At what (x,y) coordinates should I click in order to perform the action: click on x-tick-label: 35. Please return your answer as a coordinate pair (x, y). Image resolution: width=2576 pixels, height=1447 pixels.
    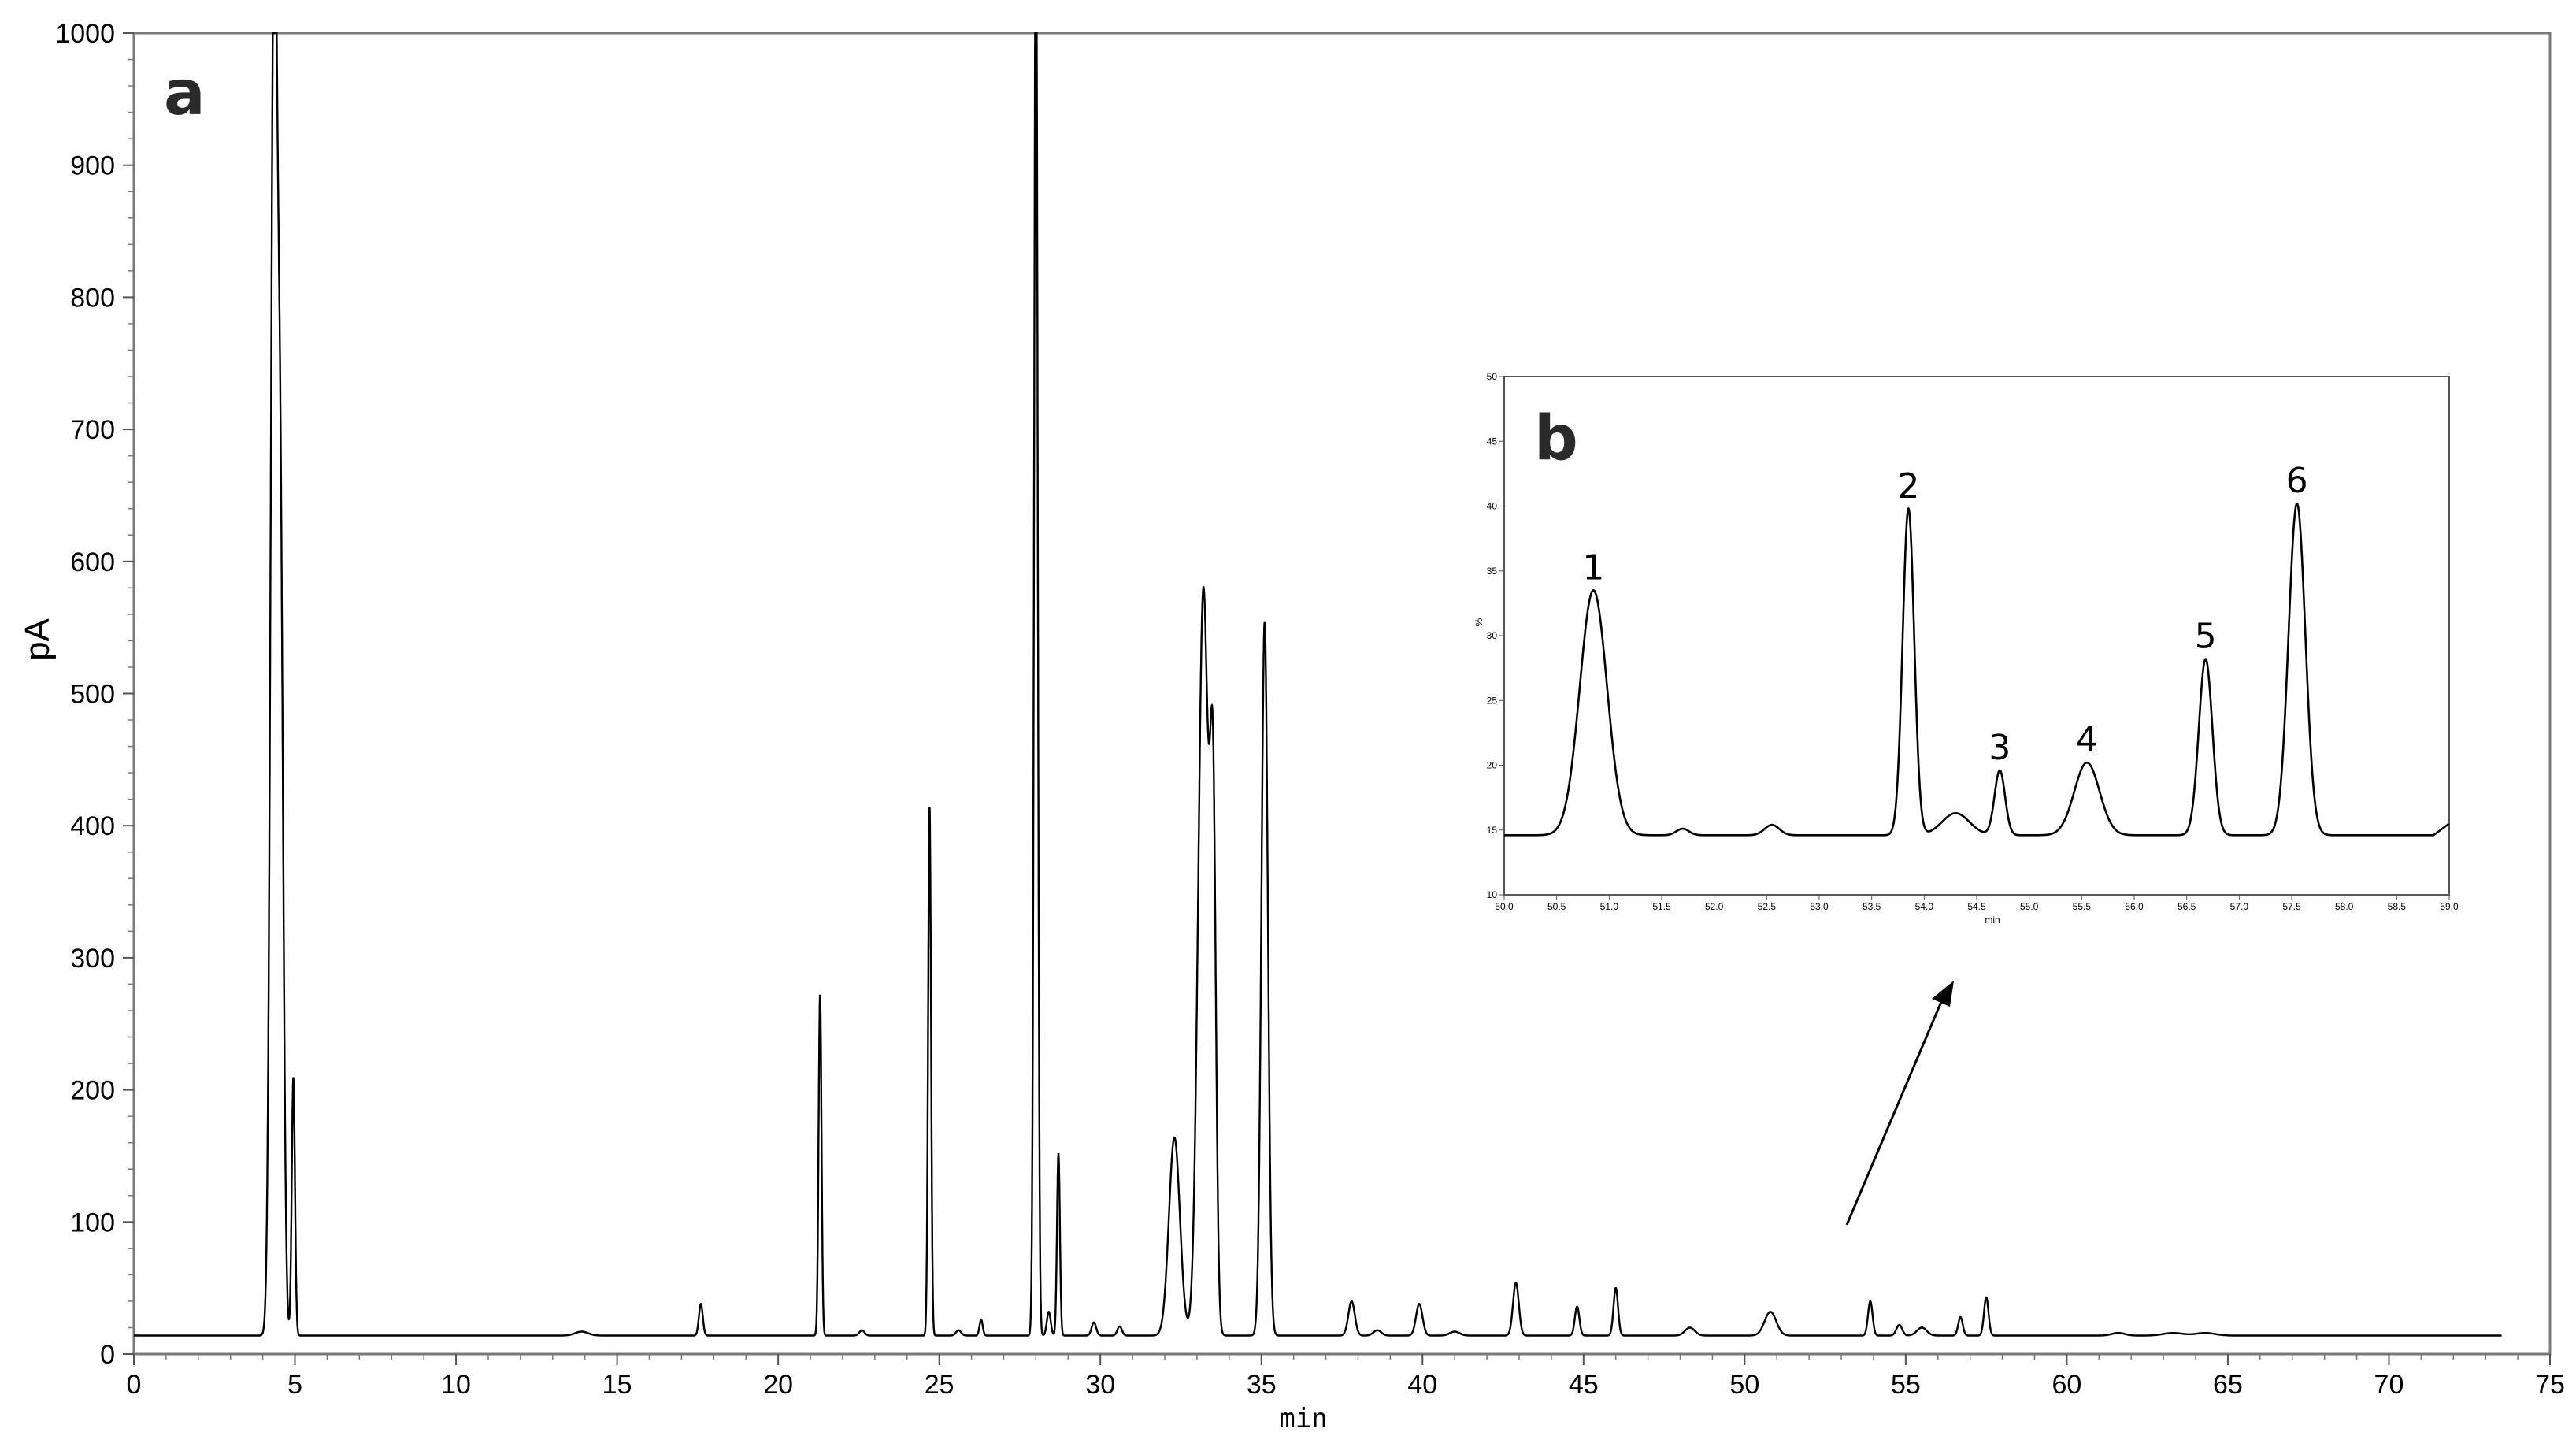
    Looking at the image, I should click on (1262, 1385).